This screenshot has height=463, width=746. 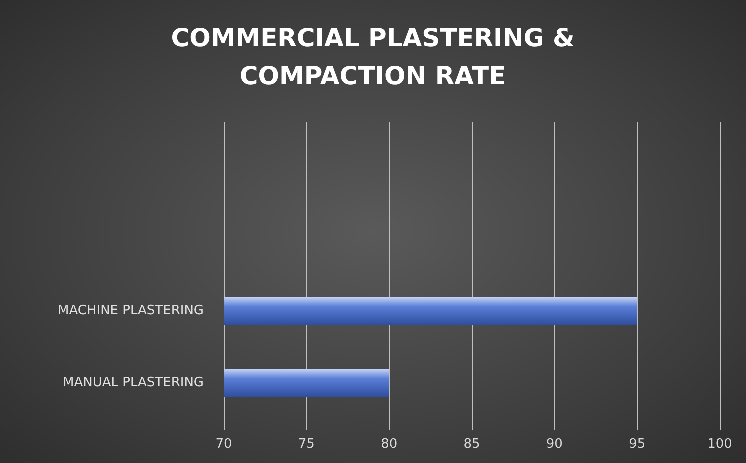 What do you see at coordinates (389, 444) in the screenshot?
I see `x-tick-label: 80` at bounding box center [389, 444].